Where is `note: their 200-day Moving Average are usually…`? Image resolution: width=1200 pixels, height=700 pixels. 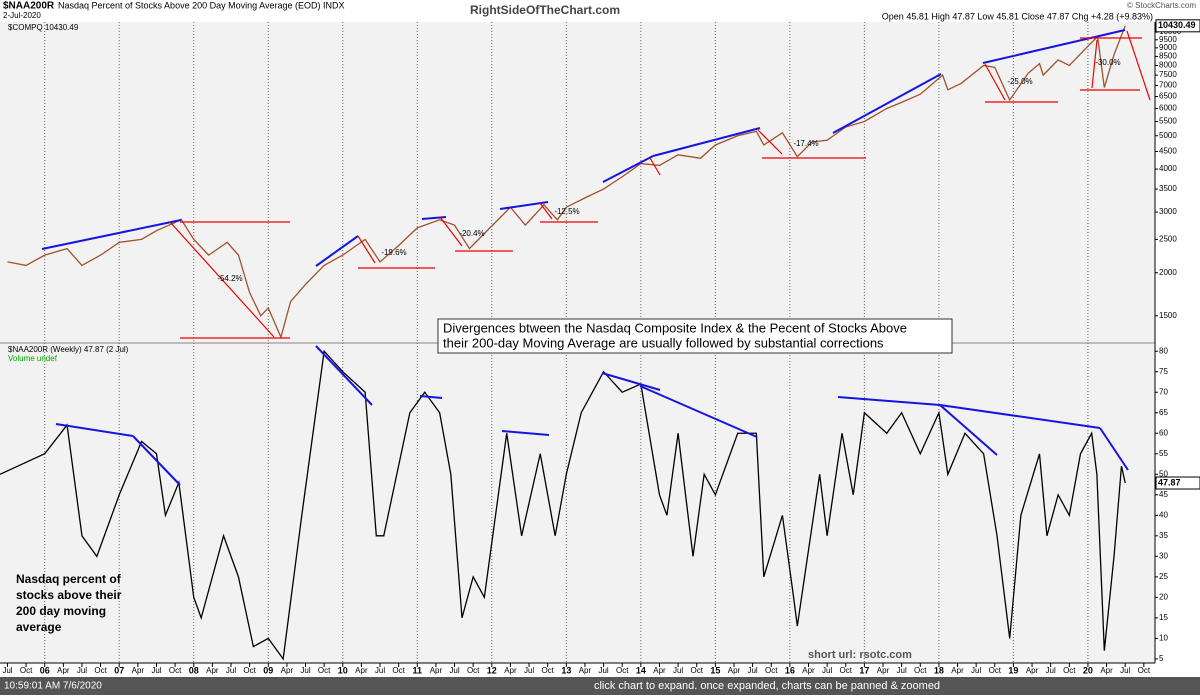 note: their 200-day Moving Average are usually… is located at coordinates (663, 342).